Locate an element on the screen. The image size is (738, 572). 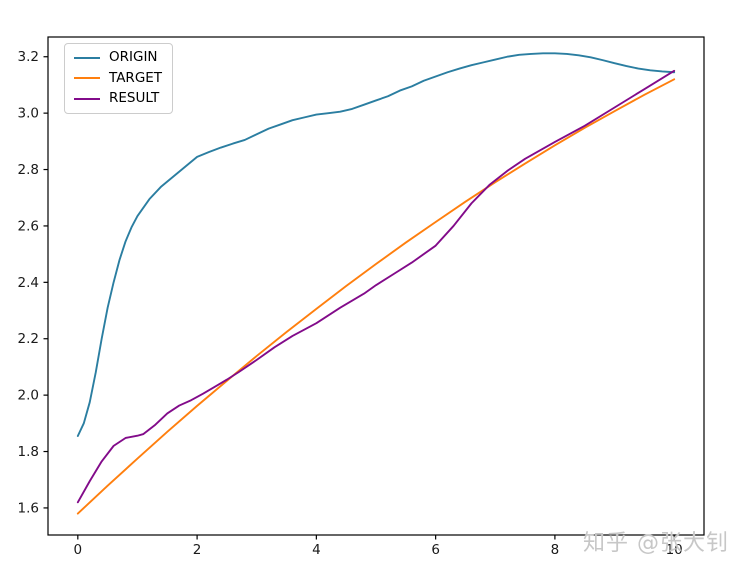
x-tick-label: 8 is located at coordinates (555, 550).